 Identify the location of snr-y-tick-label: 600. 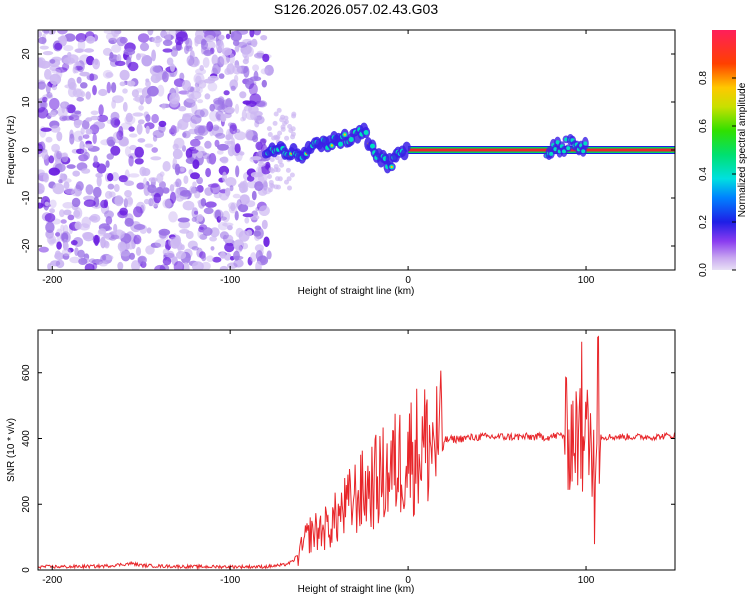
(26, 372).